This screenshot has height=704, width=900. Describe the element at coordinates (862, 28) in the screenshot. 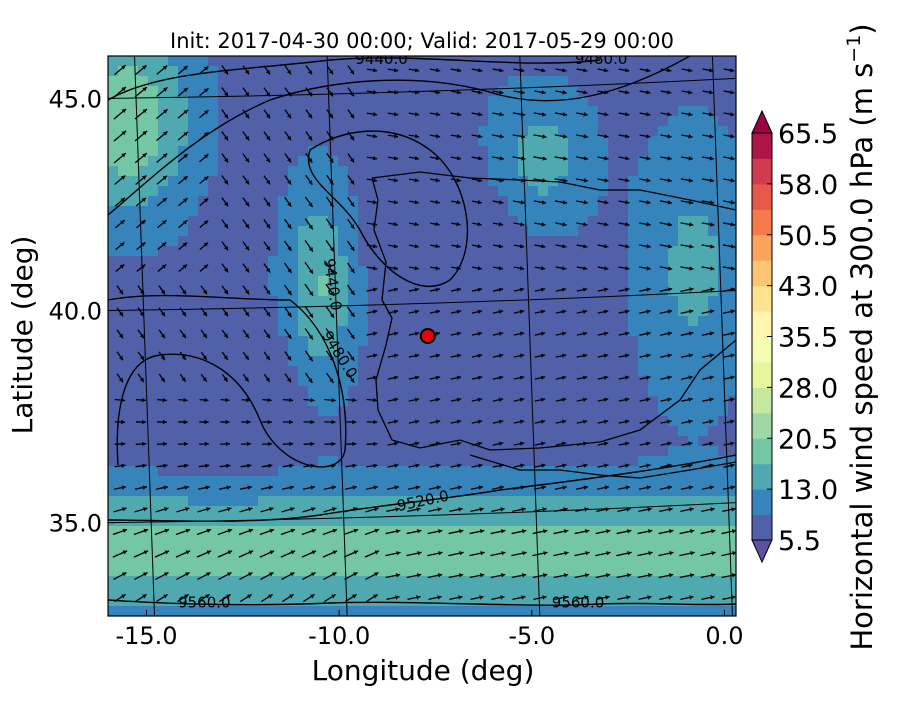

I see `colorbar-label-end: )` at that location.